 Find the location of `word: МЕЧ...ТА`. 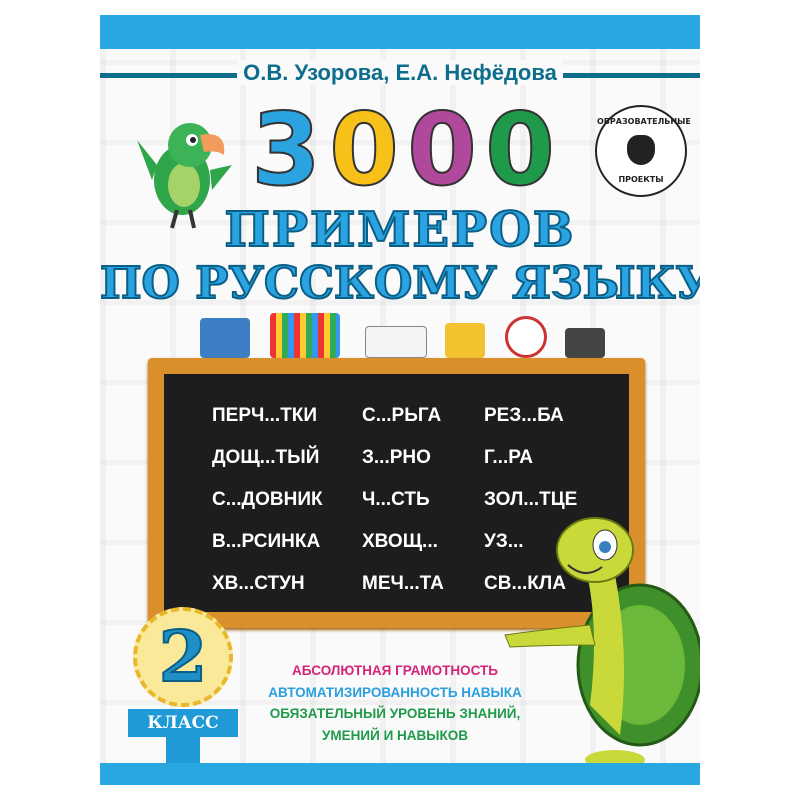

word: МЕЧ...ТА is located at coordinates (403, 583).